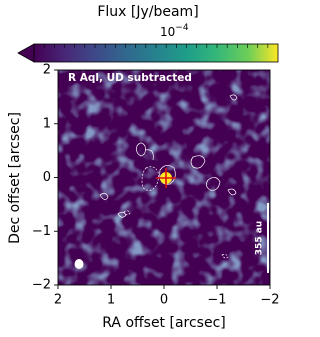 This screenshot has width=320, height=337. What do you see at coordinates (15, 178) in the screenshot?
I see `y-axis-label: Dec offset [arcsec]` at bounding box center [15, 178].